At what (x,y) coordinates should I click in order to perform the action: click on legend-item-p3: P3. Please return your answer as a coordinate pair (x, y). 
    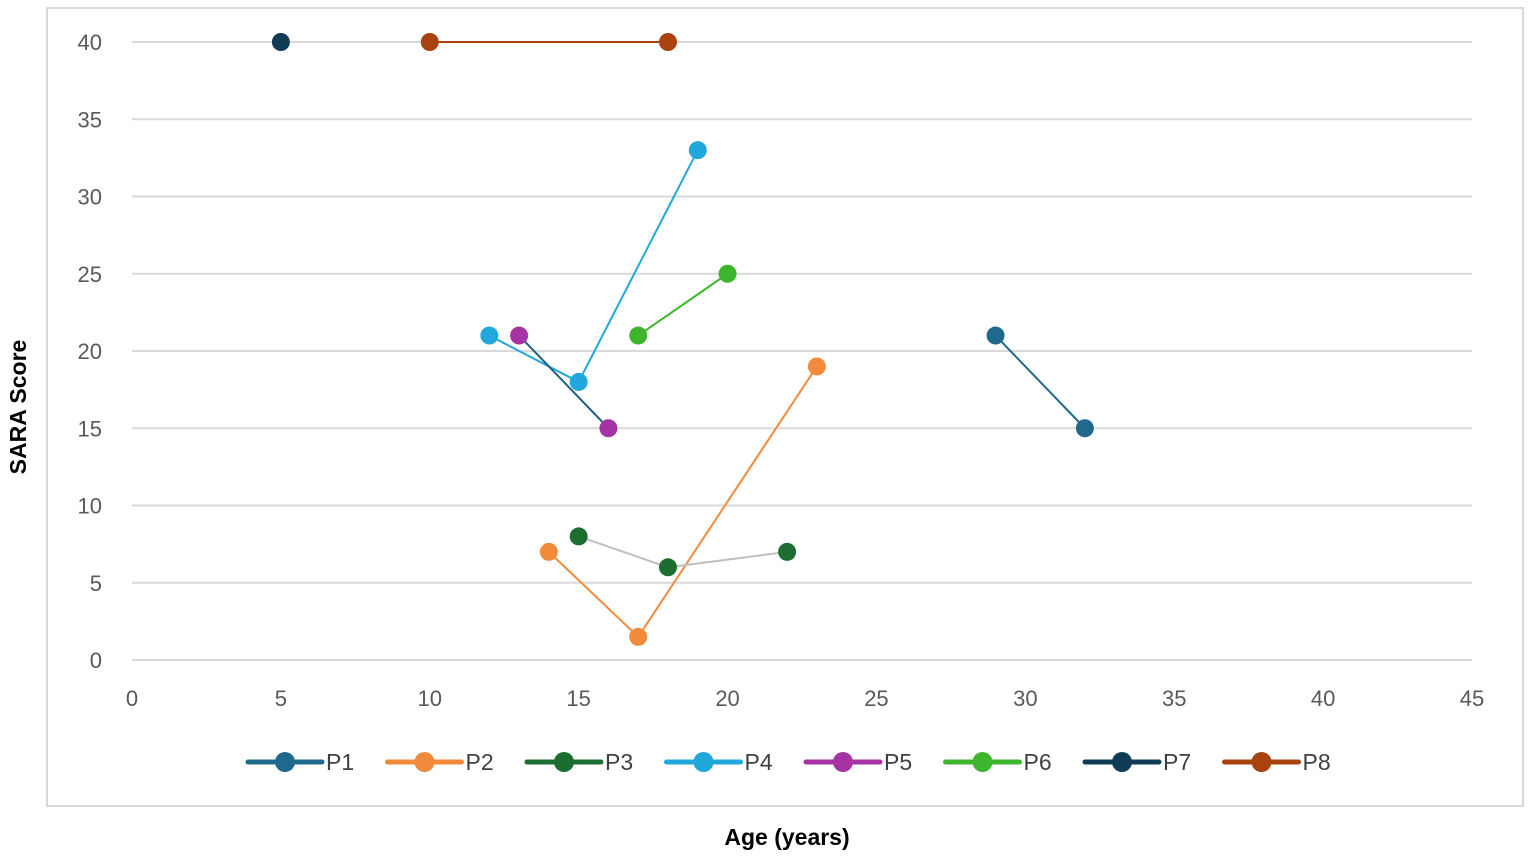
    Looking at the image, I should click on (578, 762).